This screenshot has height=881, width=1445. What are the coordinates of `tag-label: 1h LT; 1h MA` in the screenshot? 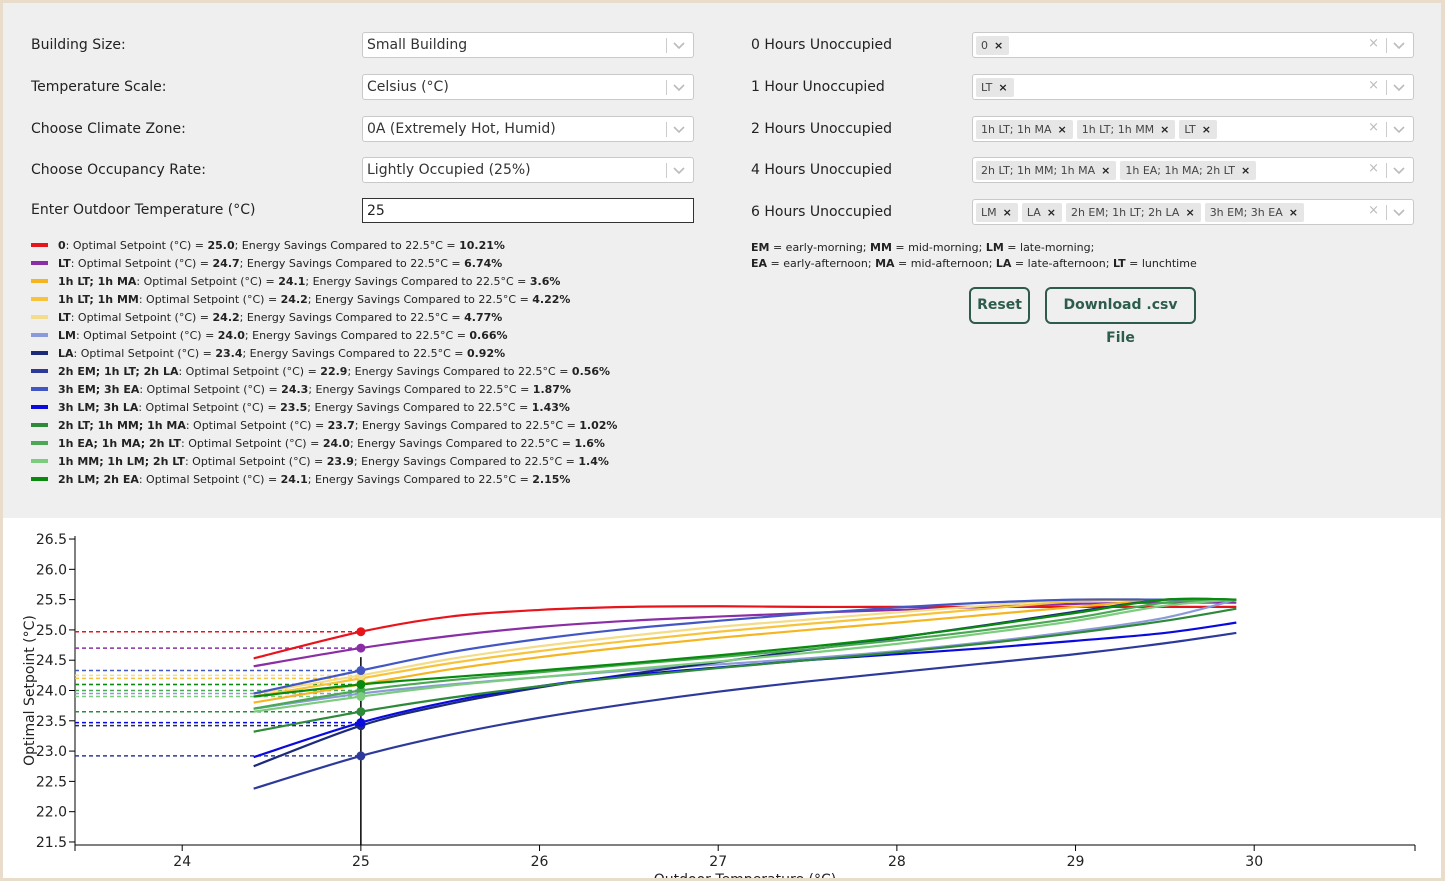 It's located at (1016, 129).